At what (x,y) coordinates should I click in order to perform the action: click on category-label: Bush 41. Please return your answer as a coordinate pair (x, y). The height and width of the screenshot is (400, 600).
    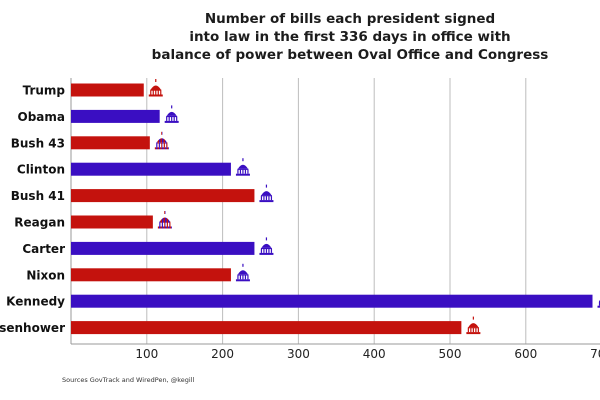
    Looking at the image, I should click on (38, 196).